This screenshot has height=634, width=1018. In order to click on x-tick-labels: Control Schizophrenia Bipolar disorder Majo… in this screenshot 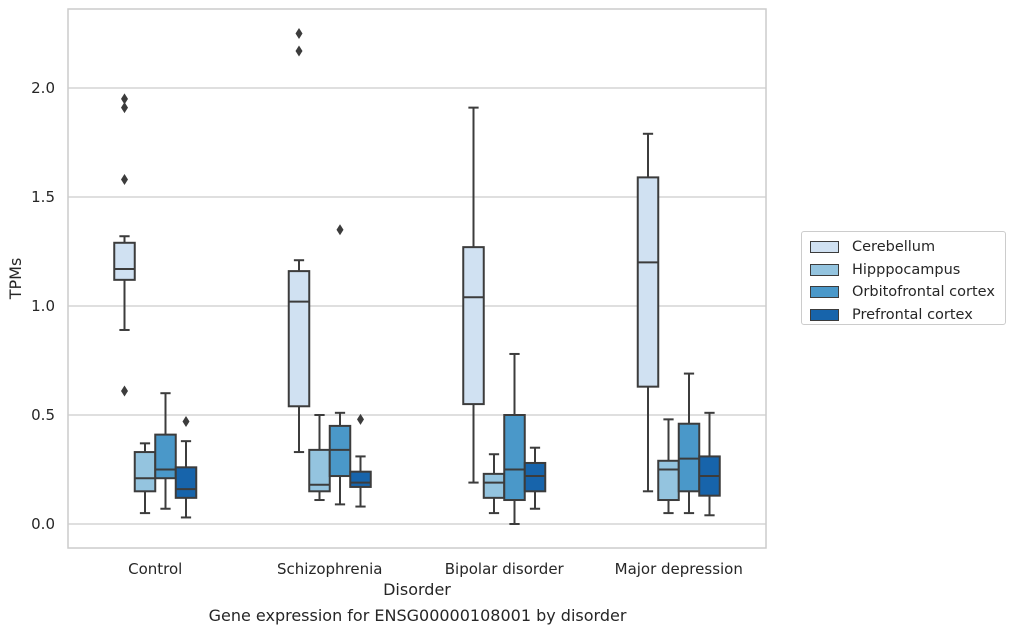, I will do `click(435, 569)`.